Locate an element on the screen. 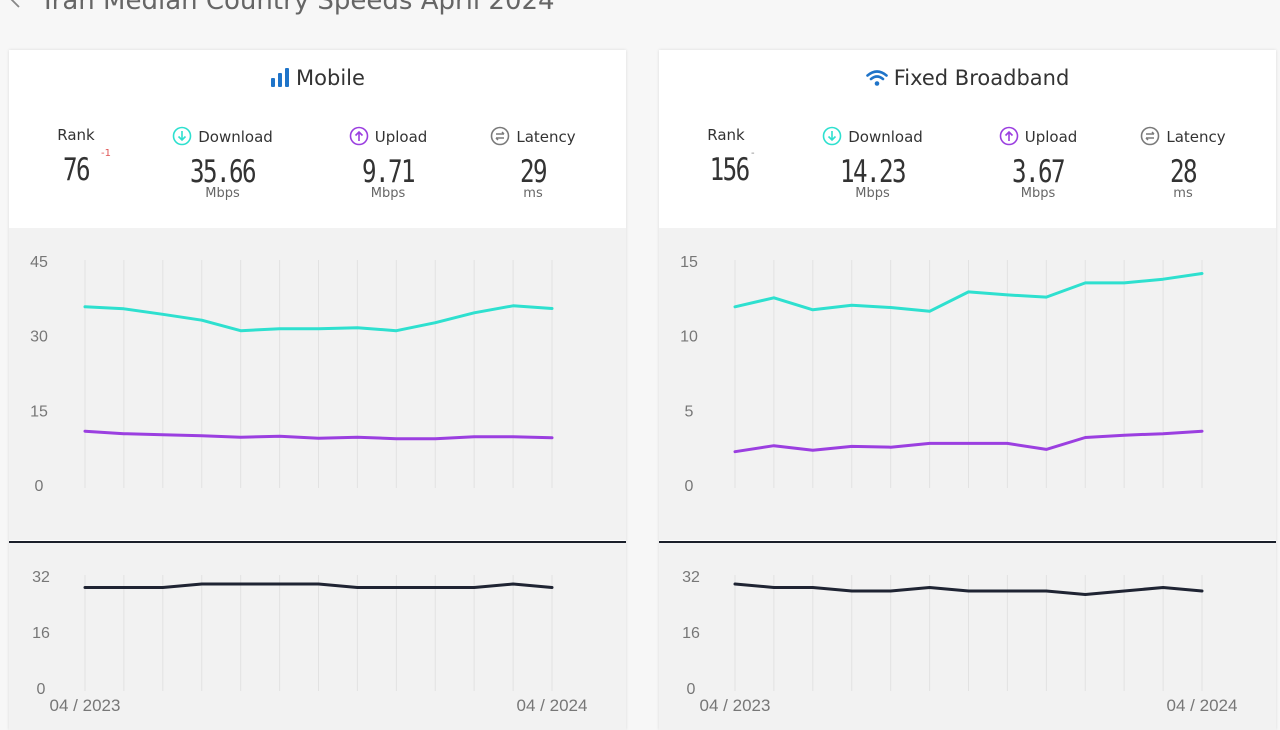  y-tick-label: 45 is located at coordinates (39, 262).